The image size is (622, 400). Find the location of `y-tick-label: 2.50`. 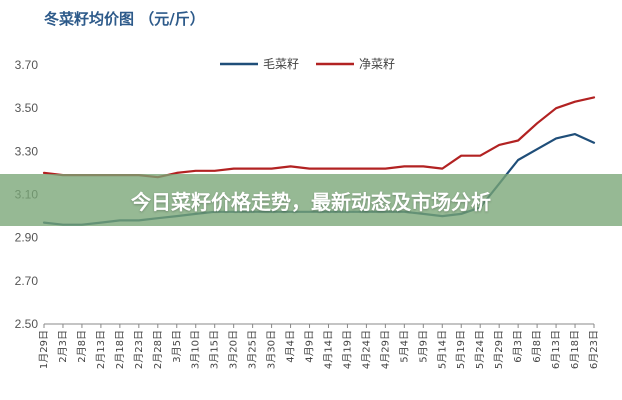

y-tick-label: 2.50 is located at coordinates (27, 324).